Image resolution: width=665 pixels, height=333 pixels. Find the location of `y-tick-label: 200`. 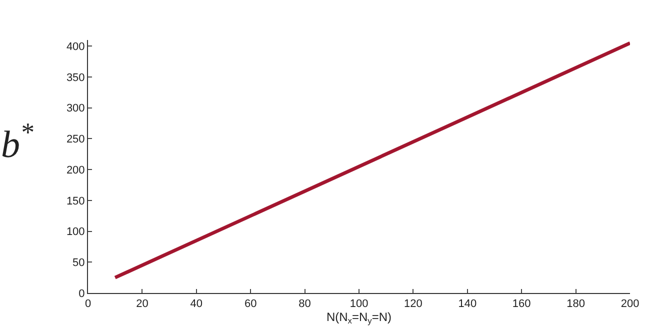

y-tick-label: 200 is located at coordinates (75, 170).